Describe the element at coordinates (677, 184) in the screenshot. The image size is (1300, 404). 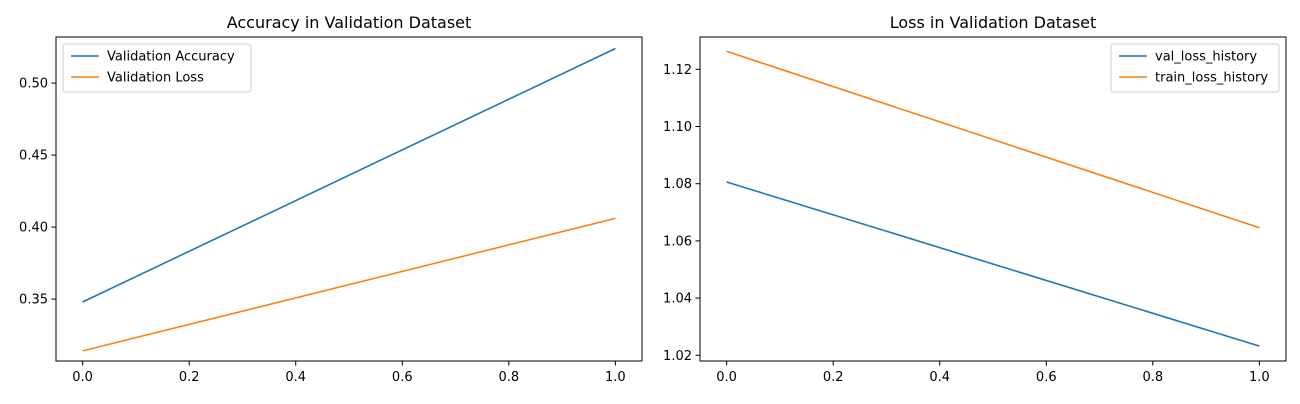
I see `y-tick-label: 1.08` at that location.